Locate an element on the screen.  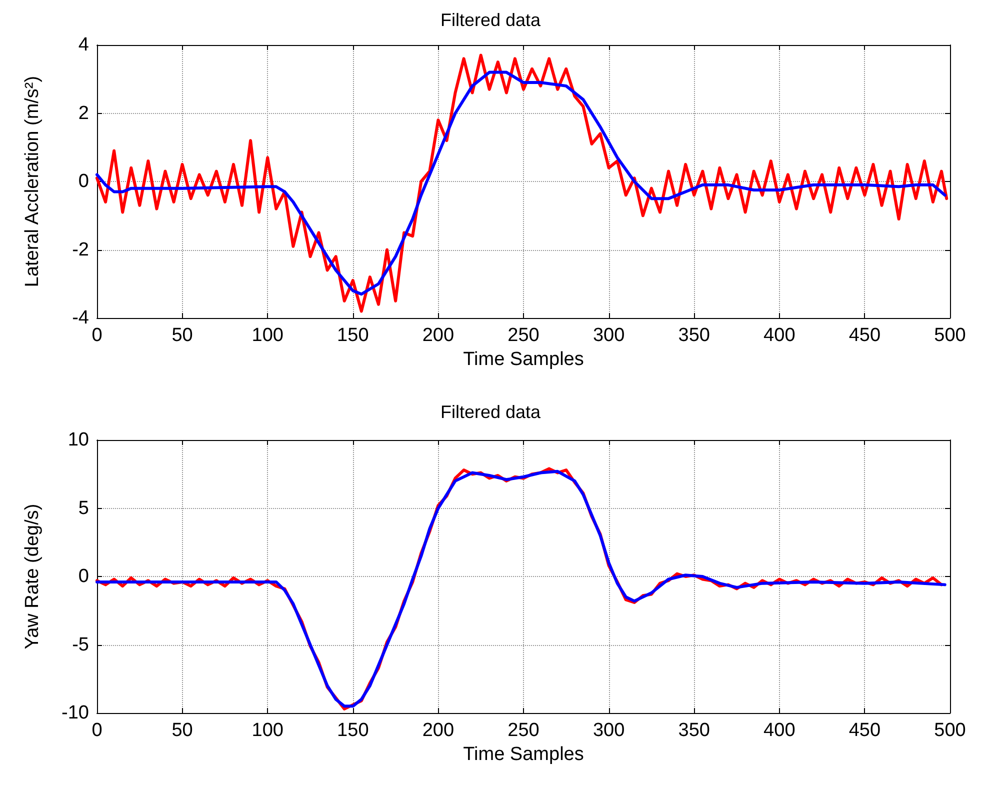
y-axis-title: Lateral Accleration (m/s²) is located at coordinates (32, 182).